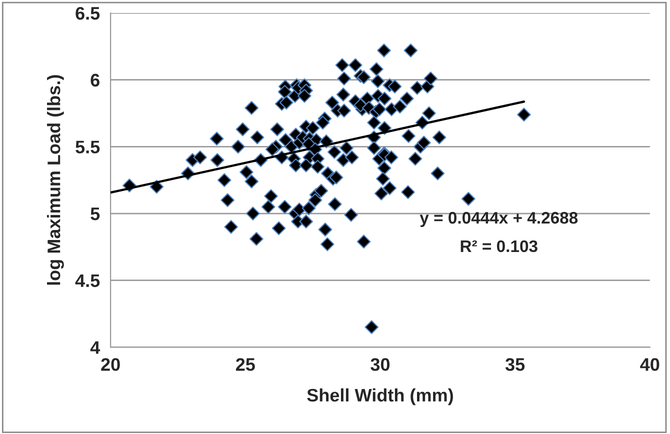  What do you see at coordinates (55, 180) in the screenshot?
I see `y-axis-title: log Maximum Load (lbs.)` at bounding box center [55, 180].